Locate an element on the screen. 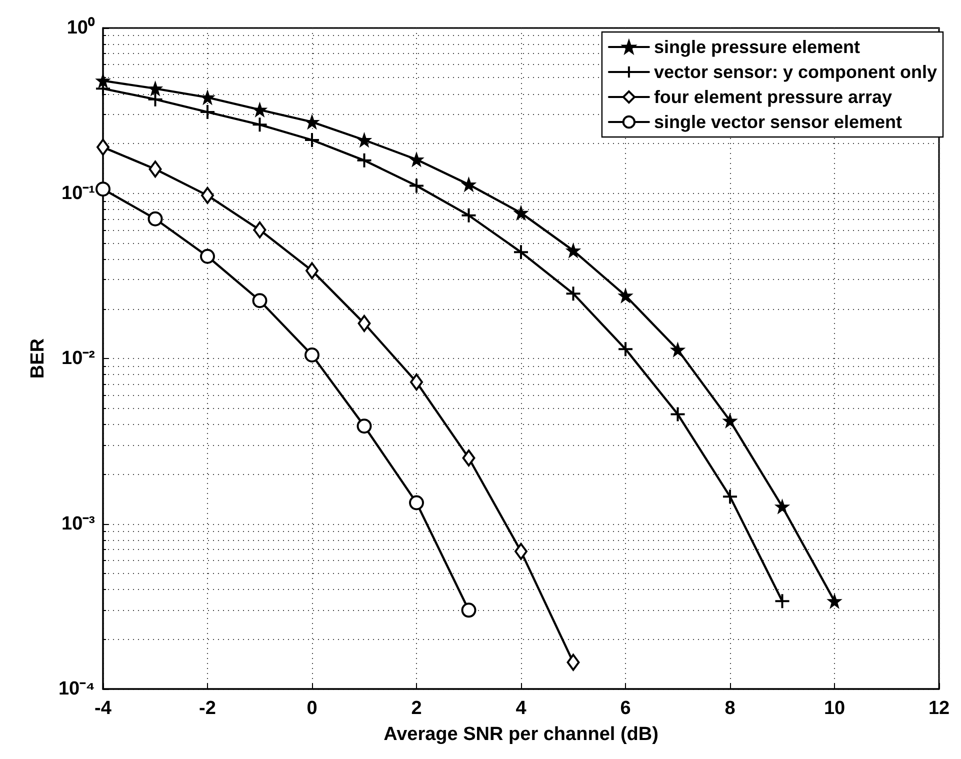 The height and width of the screenshot is (759, 961). x-tick-label: 10 is located at coordinates (835, 708).